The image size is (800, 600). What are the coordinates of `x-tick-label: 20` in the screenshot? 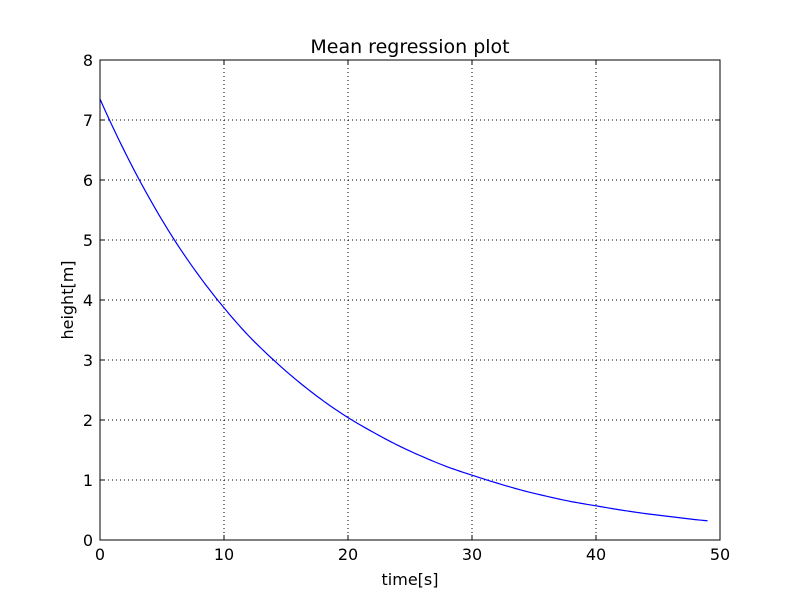 It's located at (348, 554).